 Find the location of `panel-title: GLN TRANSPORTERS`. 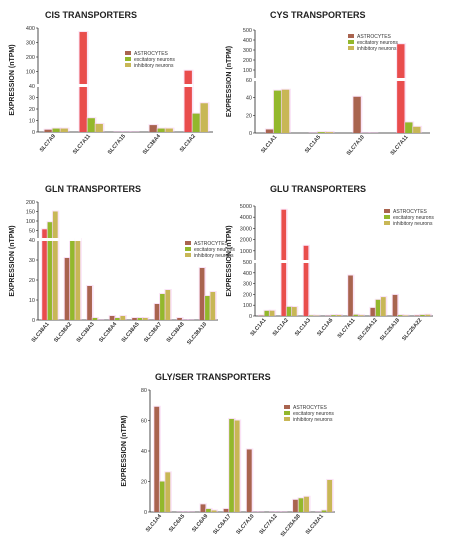

panel-title: GLN TRANSPORTERS is located at coordinates (93, 189).